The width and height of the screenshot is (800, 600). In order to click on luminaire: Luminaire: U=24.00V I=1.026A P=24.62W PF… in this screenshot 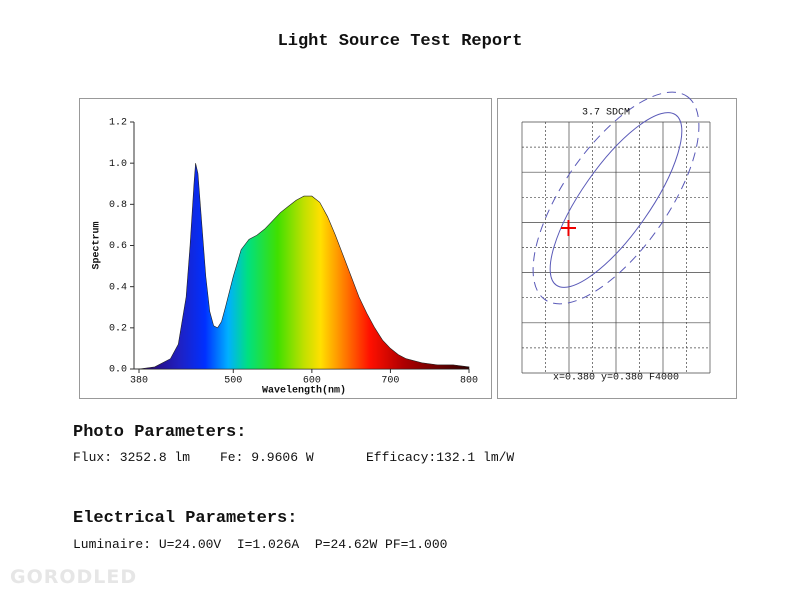, I will do `click(260, 544)`.